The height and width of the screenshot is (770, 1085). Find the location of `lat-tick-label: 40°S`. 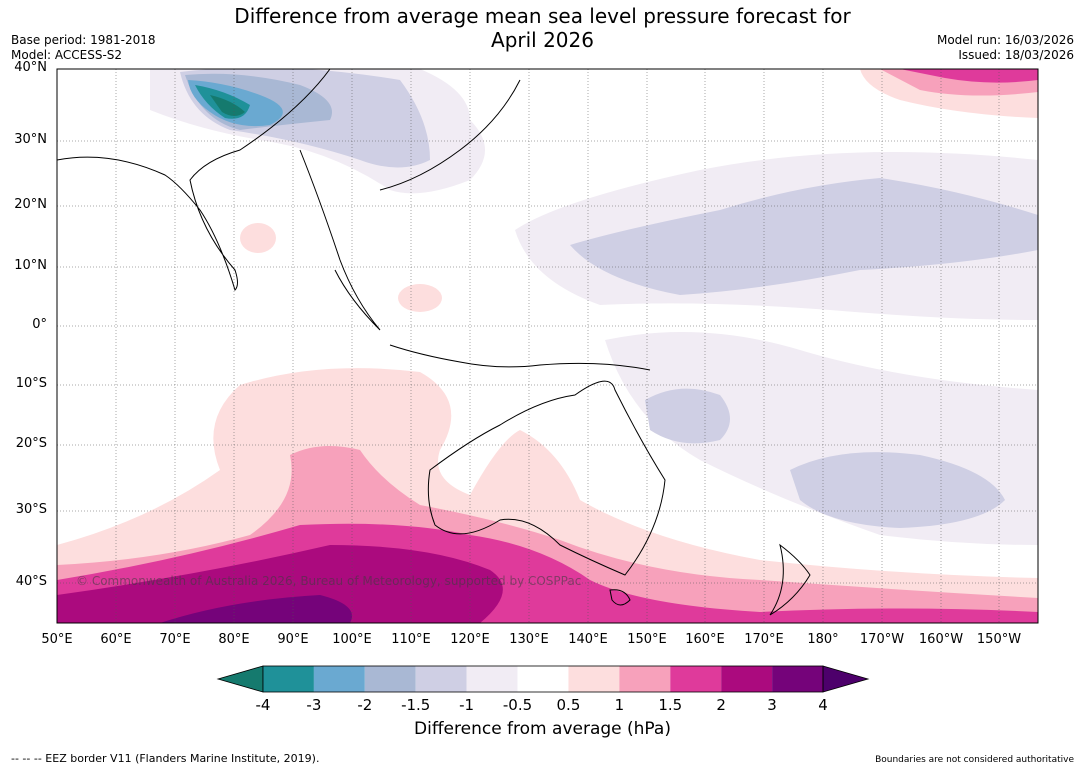

lat-tick-label: 40°S is located at coordinates (31, 581).